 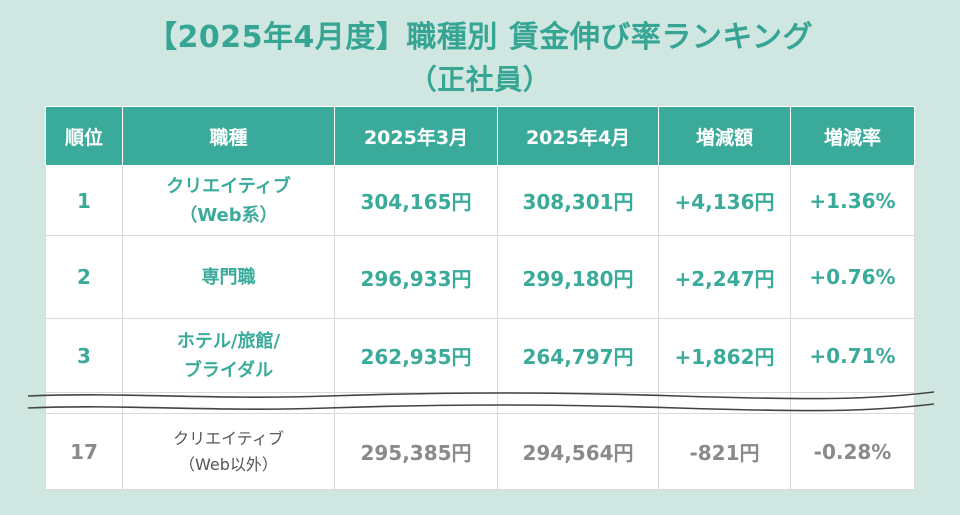 I want to click on table-break-line, so click(x=481, y=401).